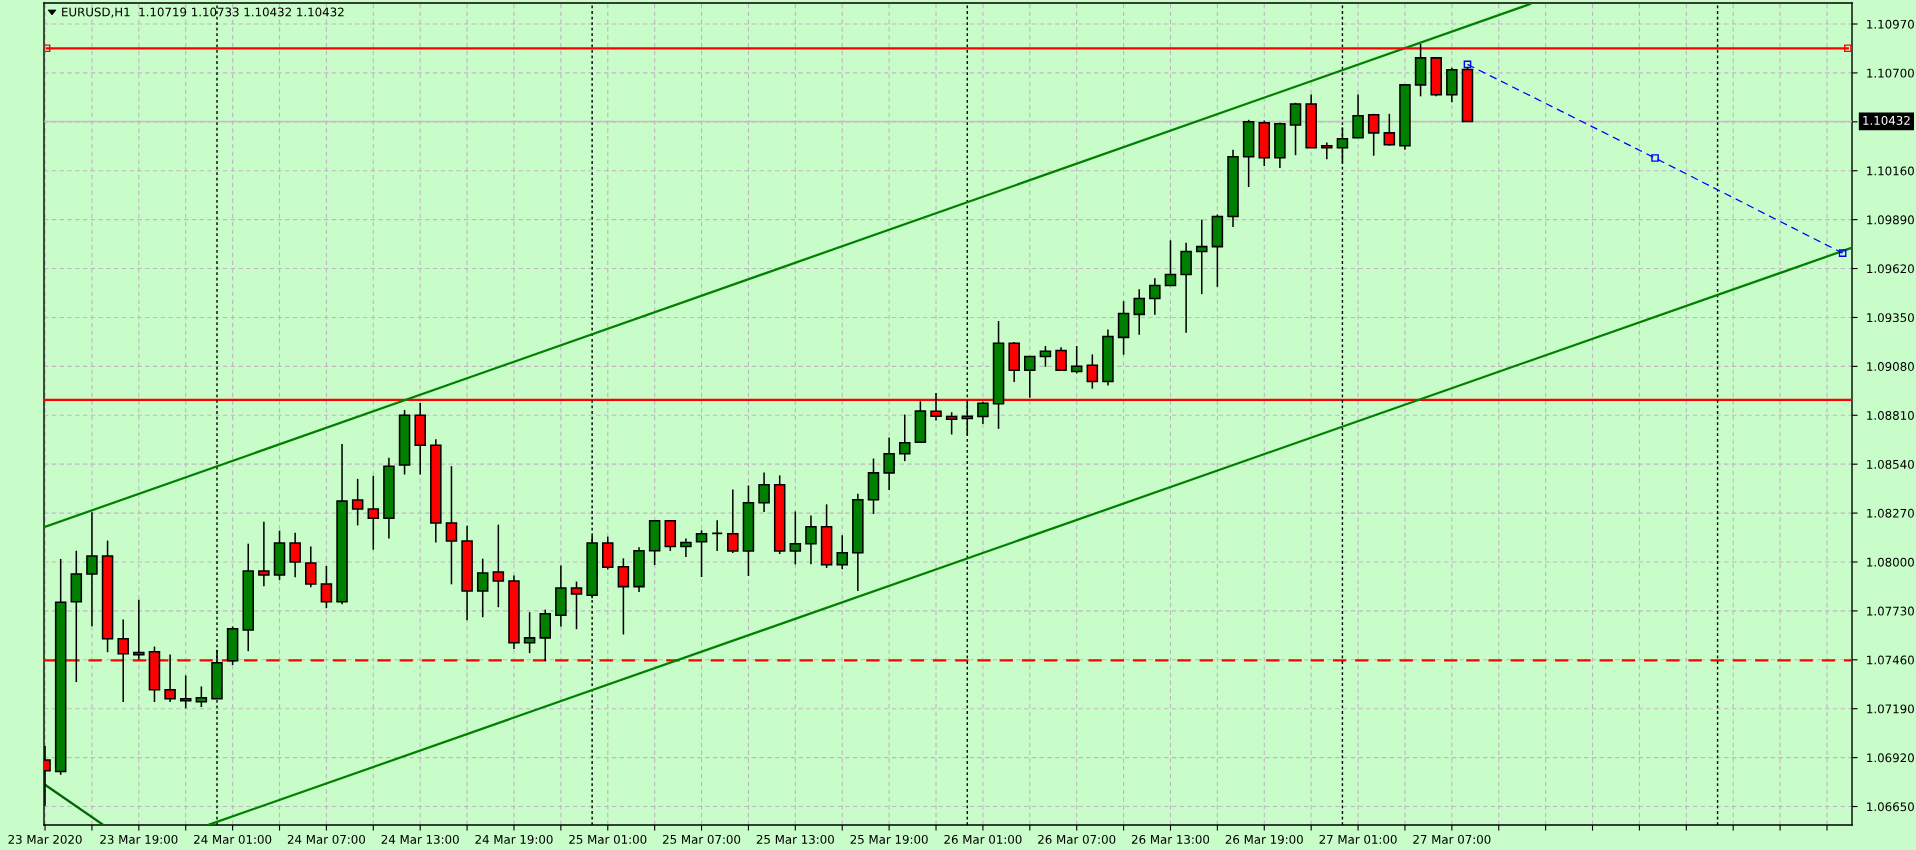 The height and width of the screenshot is (850, 1916). Describe the element at coordinates (1890, 709) in the screenshot. I see `y-tick-label: 1.07190` at that location.